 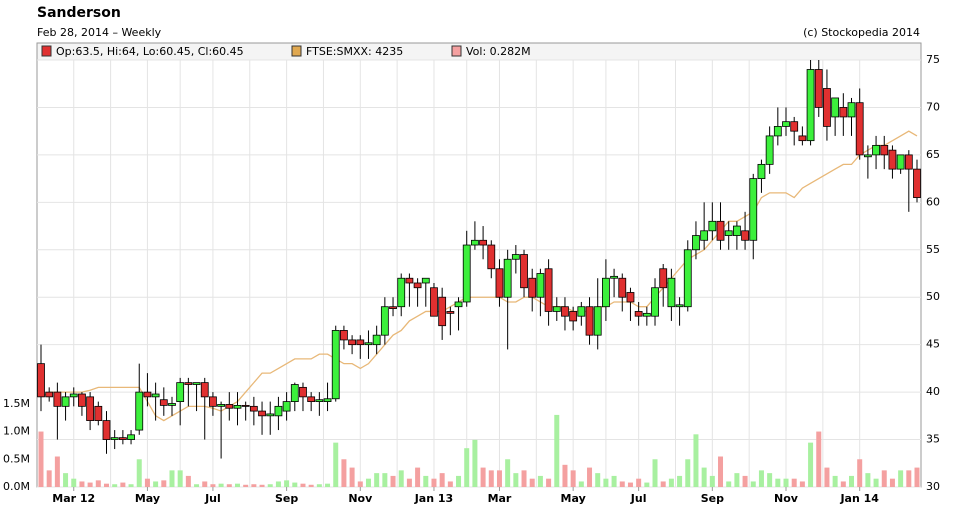 What do you see at coordinates (933, 344) in the screenshot?
I see `y-tick-label: 45` at bounding box center [933, 344].